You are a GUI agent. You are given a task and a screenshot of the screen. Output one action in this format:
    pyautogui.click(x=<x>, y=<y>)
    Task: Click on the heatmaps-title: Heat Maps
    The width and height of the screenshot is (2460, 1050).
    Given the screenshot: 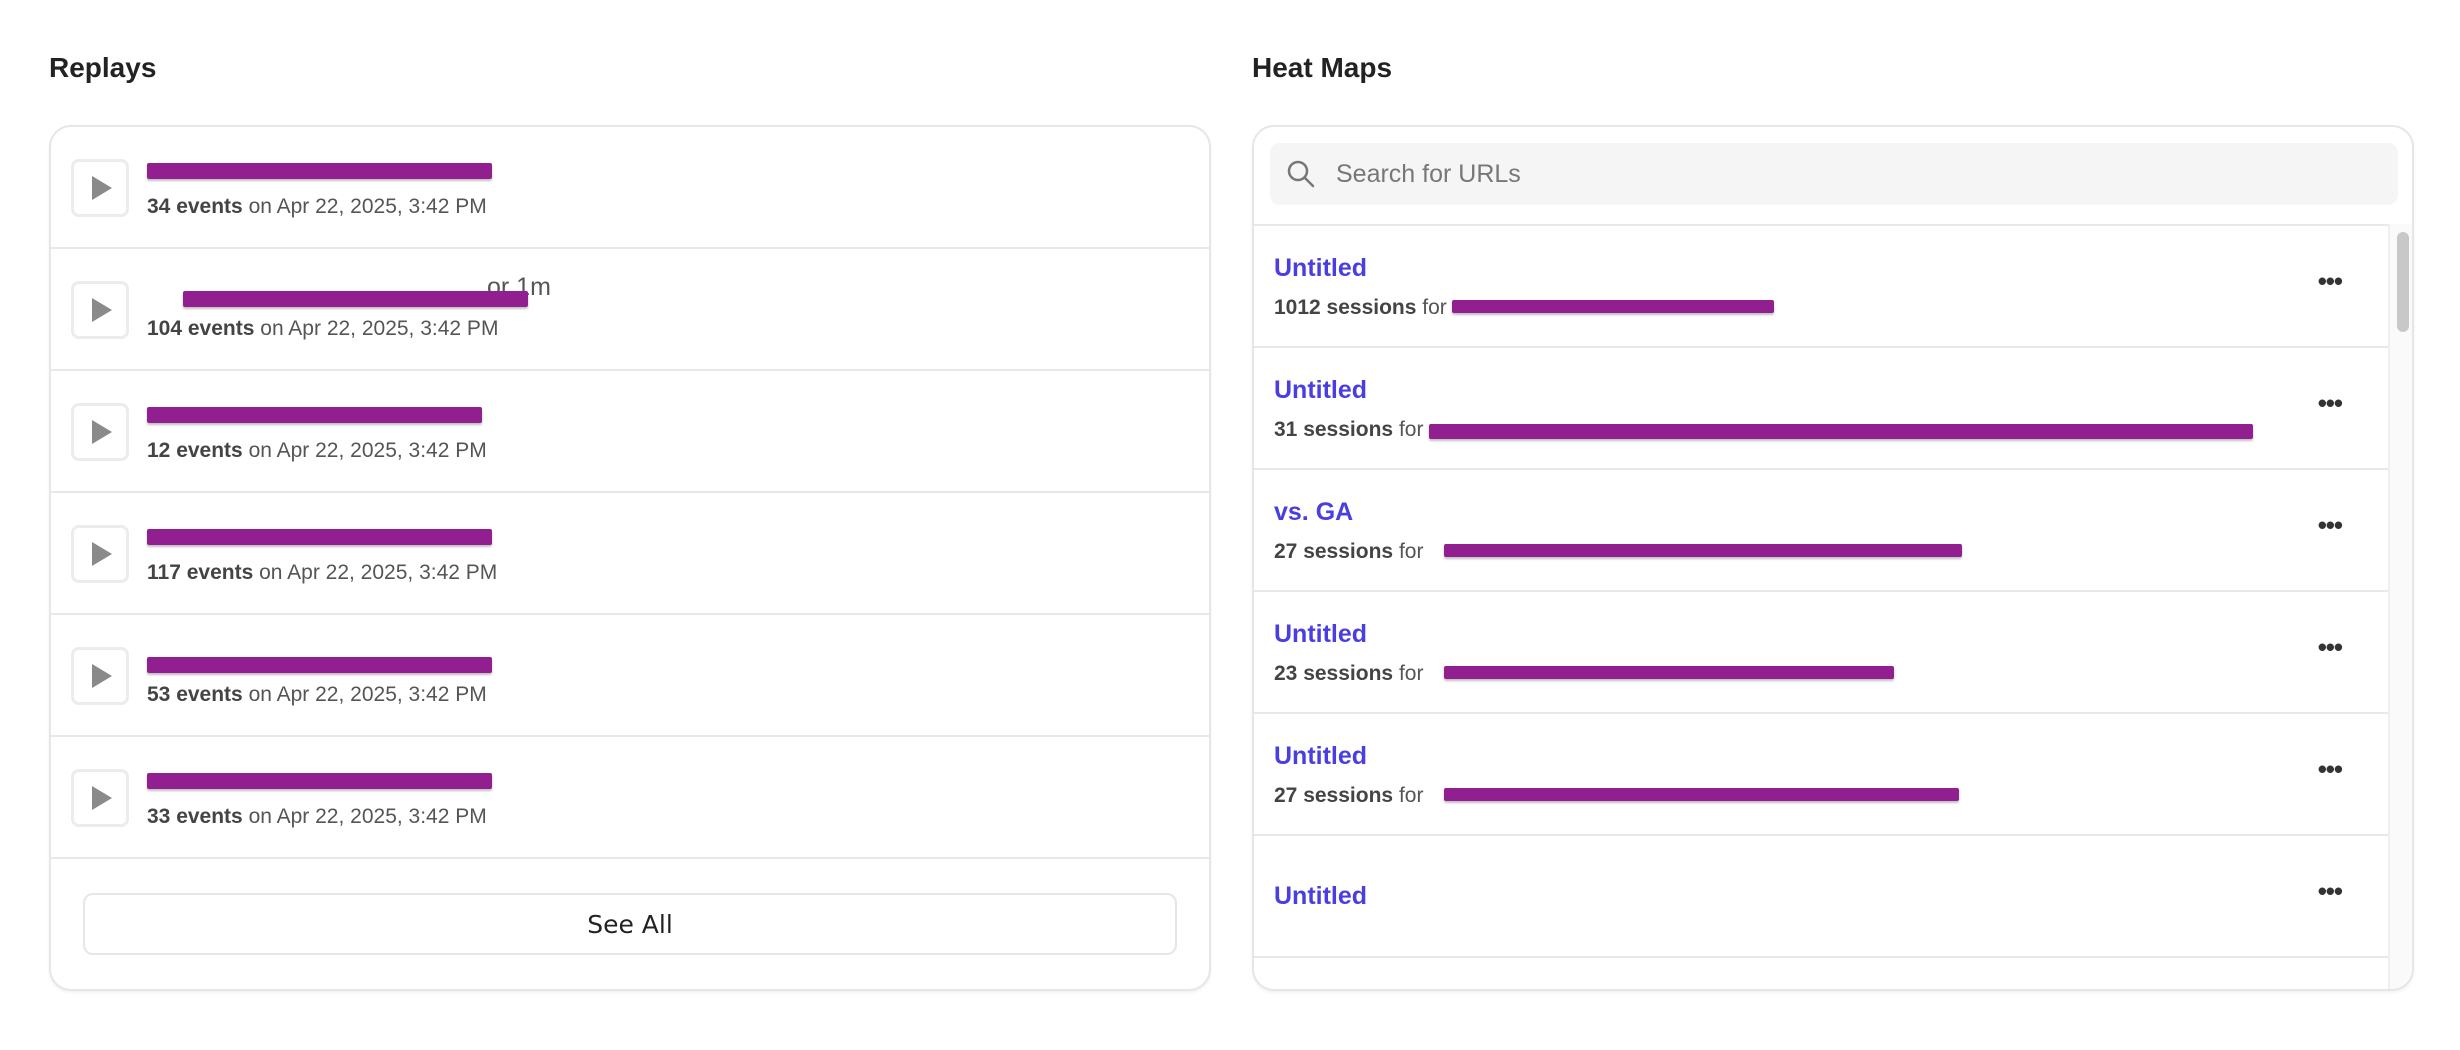 What is the action you would take?
    pyautogui.click(x=1322, y=67)
    